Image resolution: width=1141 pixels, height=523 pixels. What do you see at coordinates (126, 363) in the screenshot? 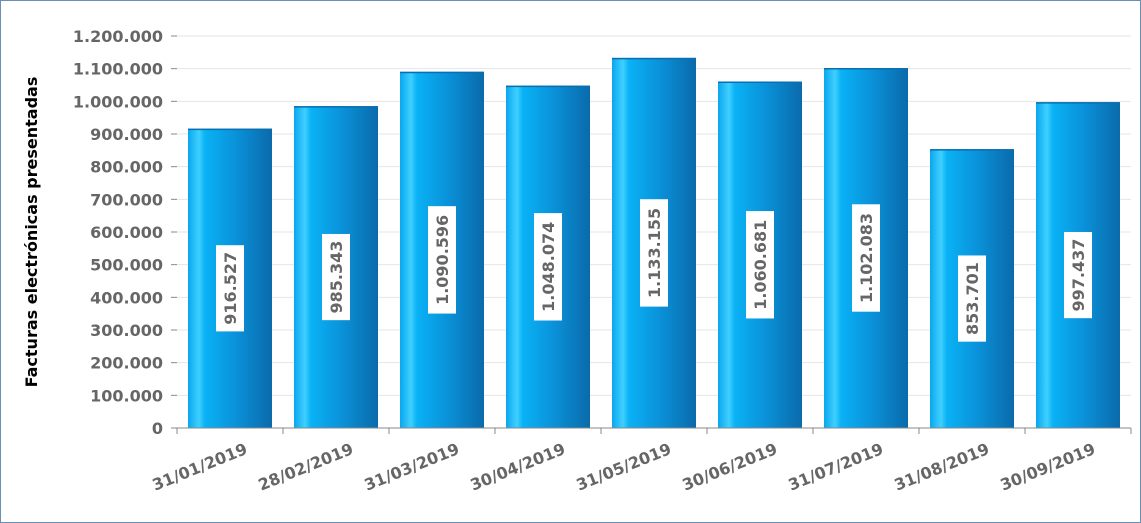
I see `y-tick-label: 200.000` at bounding box center [126, 363].